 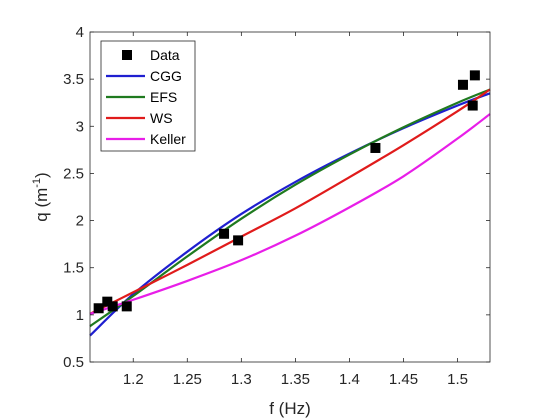 I want to click on x-tick-label: 1.2, so click(x=133, y=379).